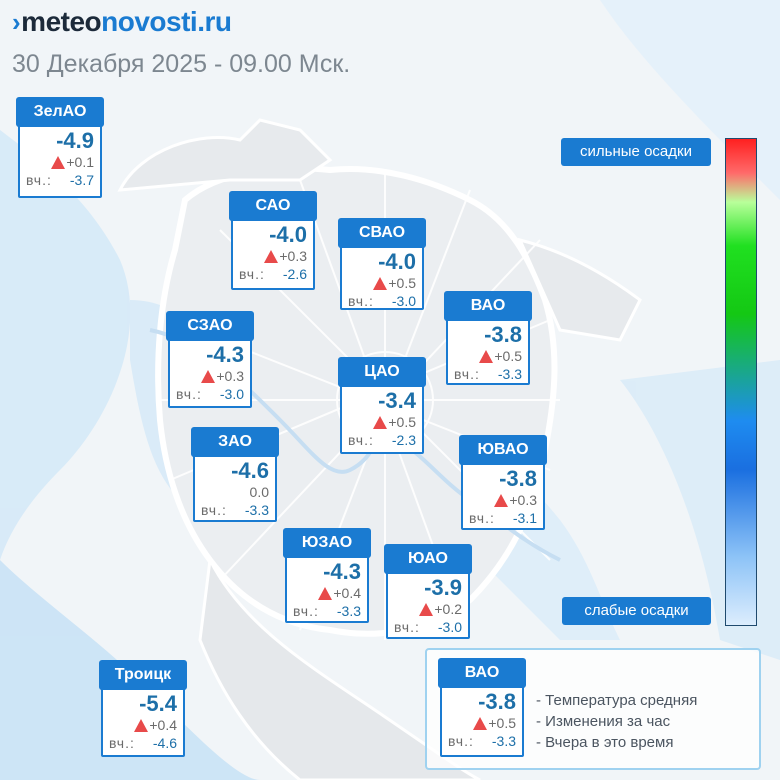  What do you see at coordinates (617, 700) in the screenshot?
I see `legend-line-avg-temp: - Температура средняя` at bounding box center [617, 700].